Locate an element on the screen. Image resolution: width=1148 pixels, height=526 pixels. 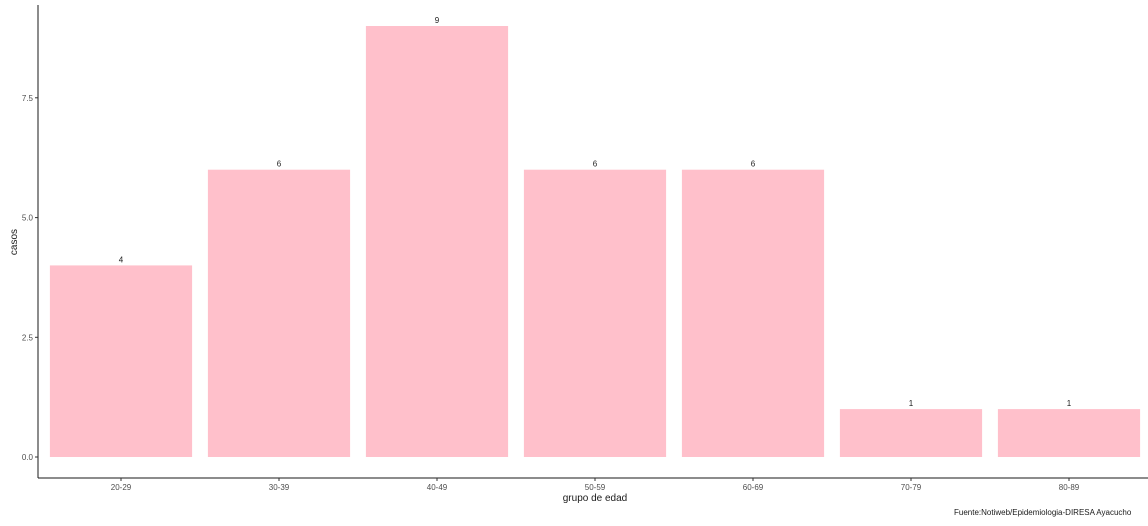
x-tick-label: 60-69 is located at coordinates (753, 487).